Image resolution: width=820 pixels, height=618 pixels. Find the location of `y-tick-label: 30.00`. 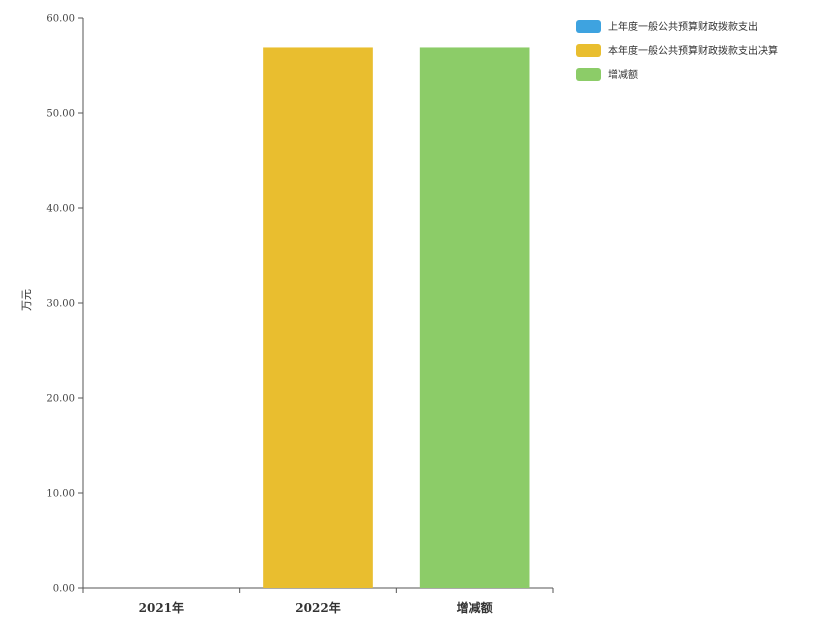

y-tick-label: 30.00 is located at coordinates (60, 304).